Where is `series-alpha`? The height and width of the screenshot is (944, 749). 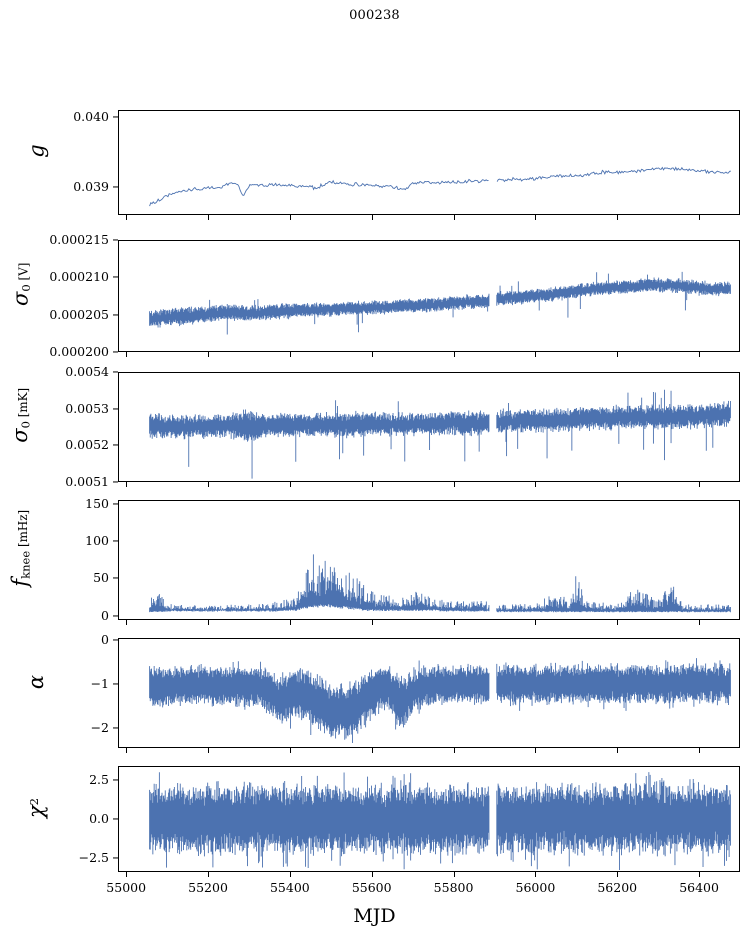
series-alpha is located at coordinates (429, 693).